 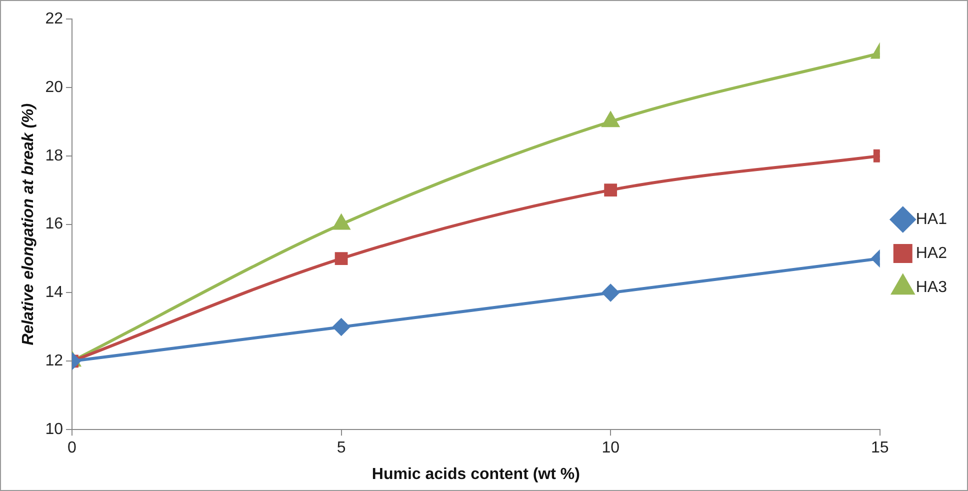 What do you see at coordinates (341, 448) in the screenshot?
I see `x-tick-label: 5` at bounding box center [341, 448].